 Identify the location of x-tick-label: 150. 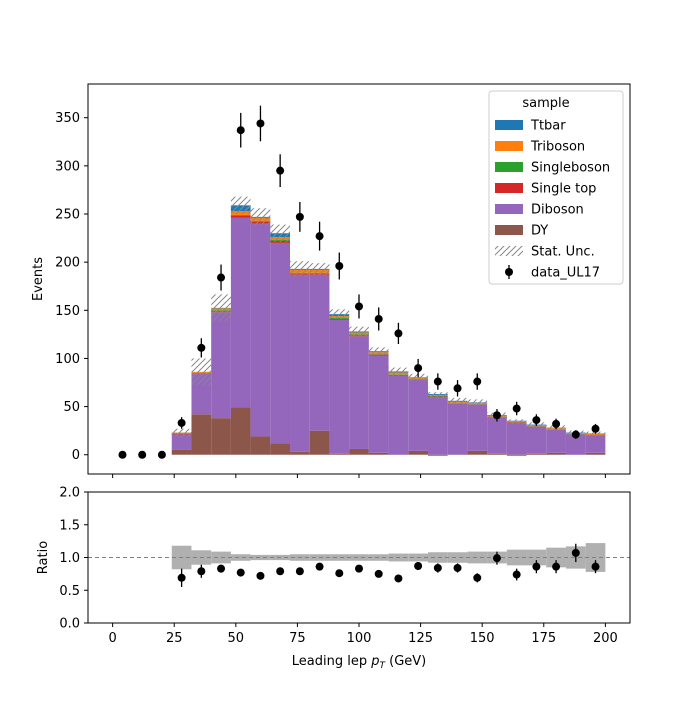
(482, 638).